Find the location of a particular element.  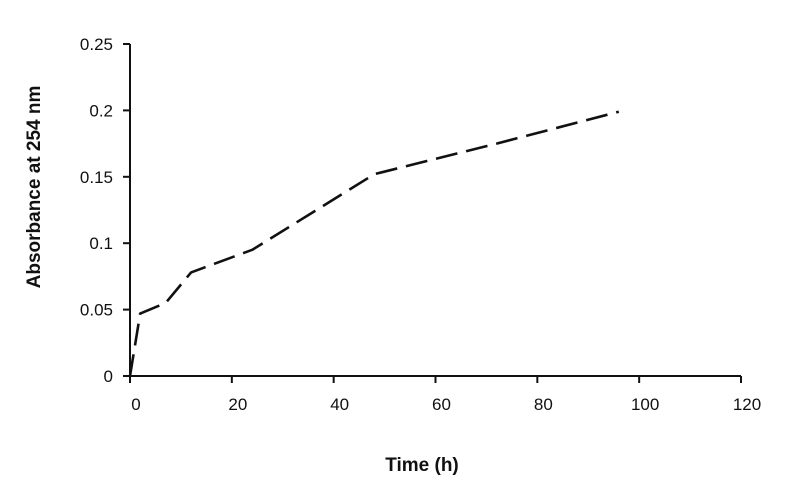

x-tick-label: 40 is located at coordinates (339, 404).